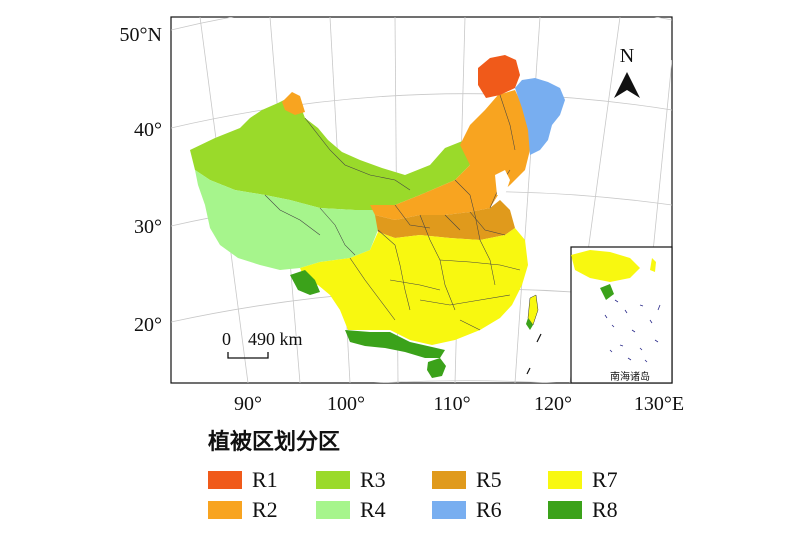  What do you see at coordinates (293, 103) in the screenshot?
I see `region-r2-nw` at bounding box center [293, 103].